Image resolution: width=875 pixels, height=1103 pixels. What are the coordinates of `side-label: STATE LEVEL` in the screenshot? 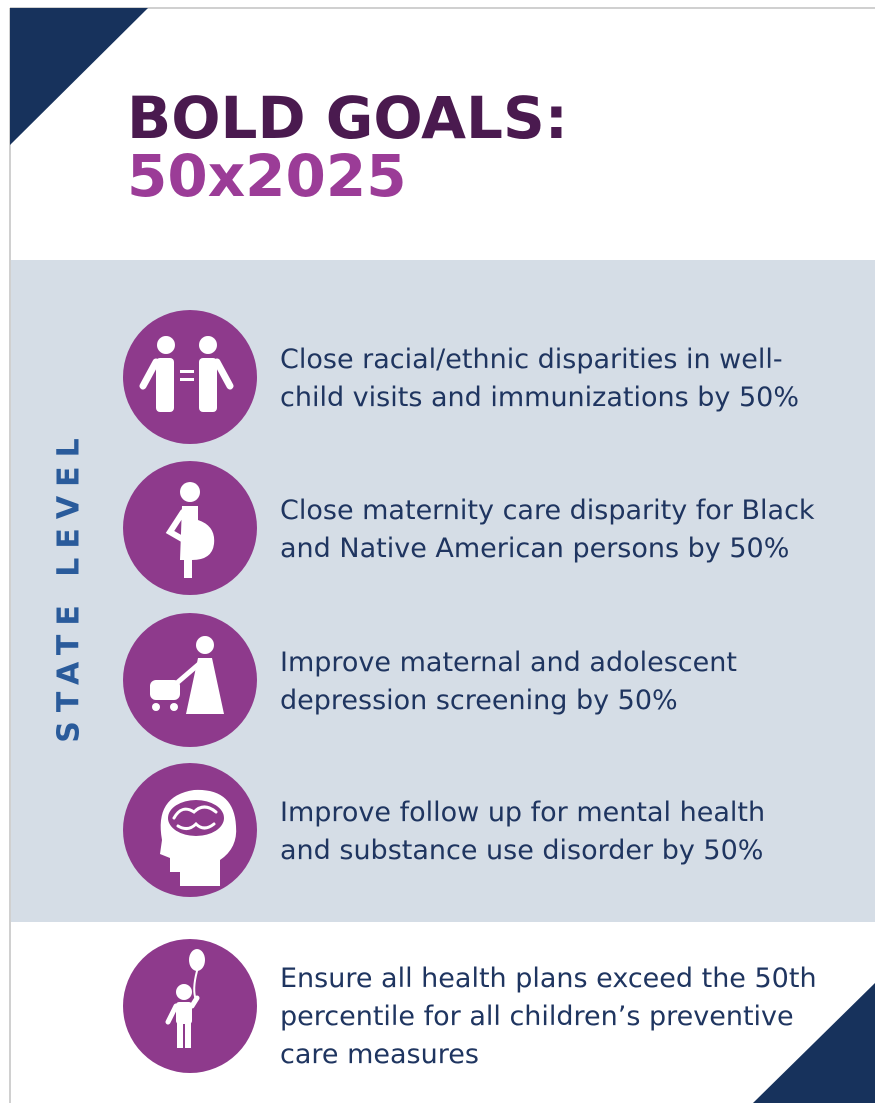 It's located at (69, 585).